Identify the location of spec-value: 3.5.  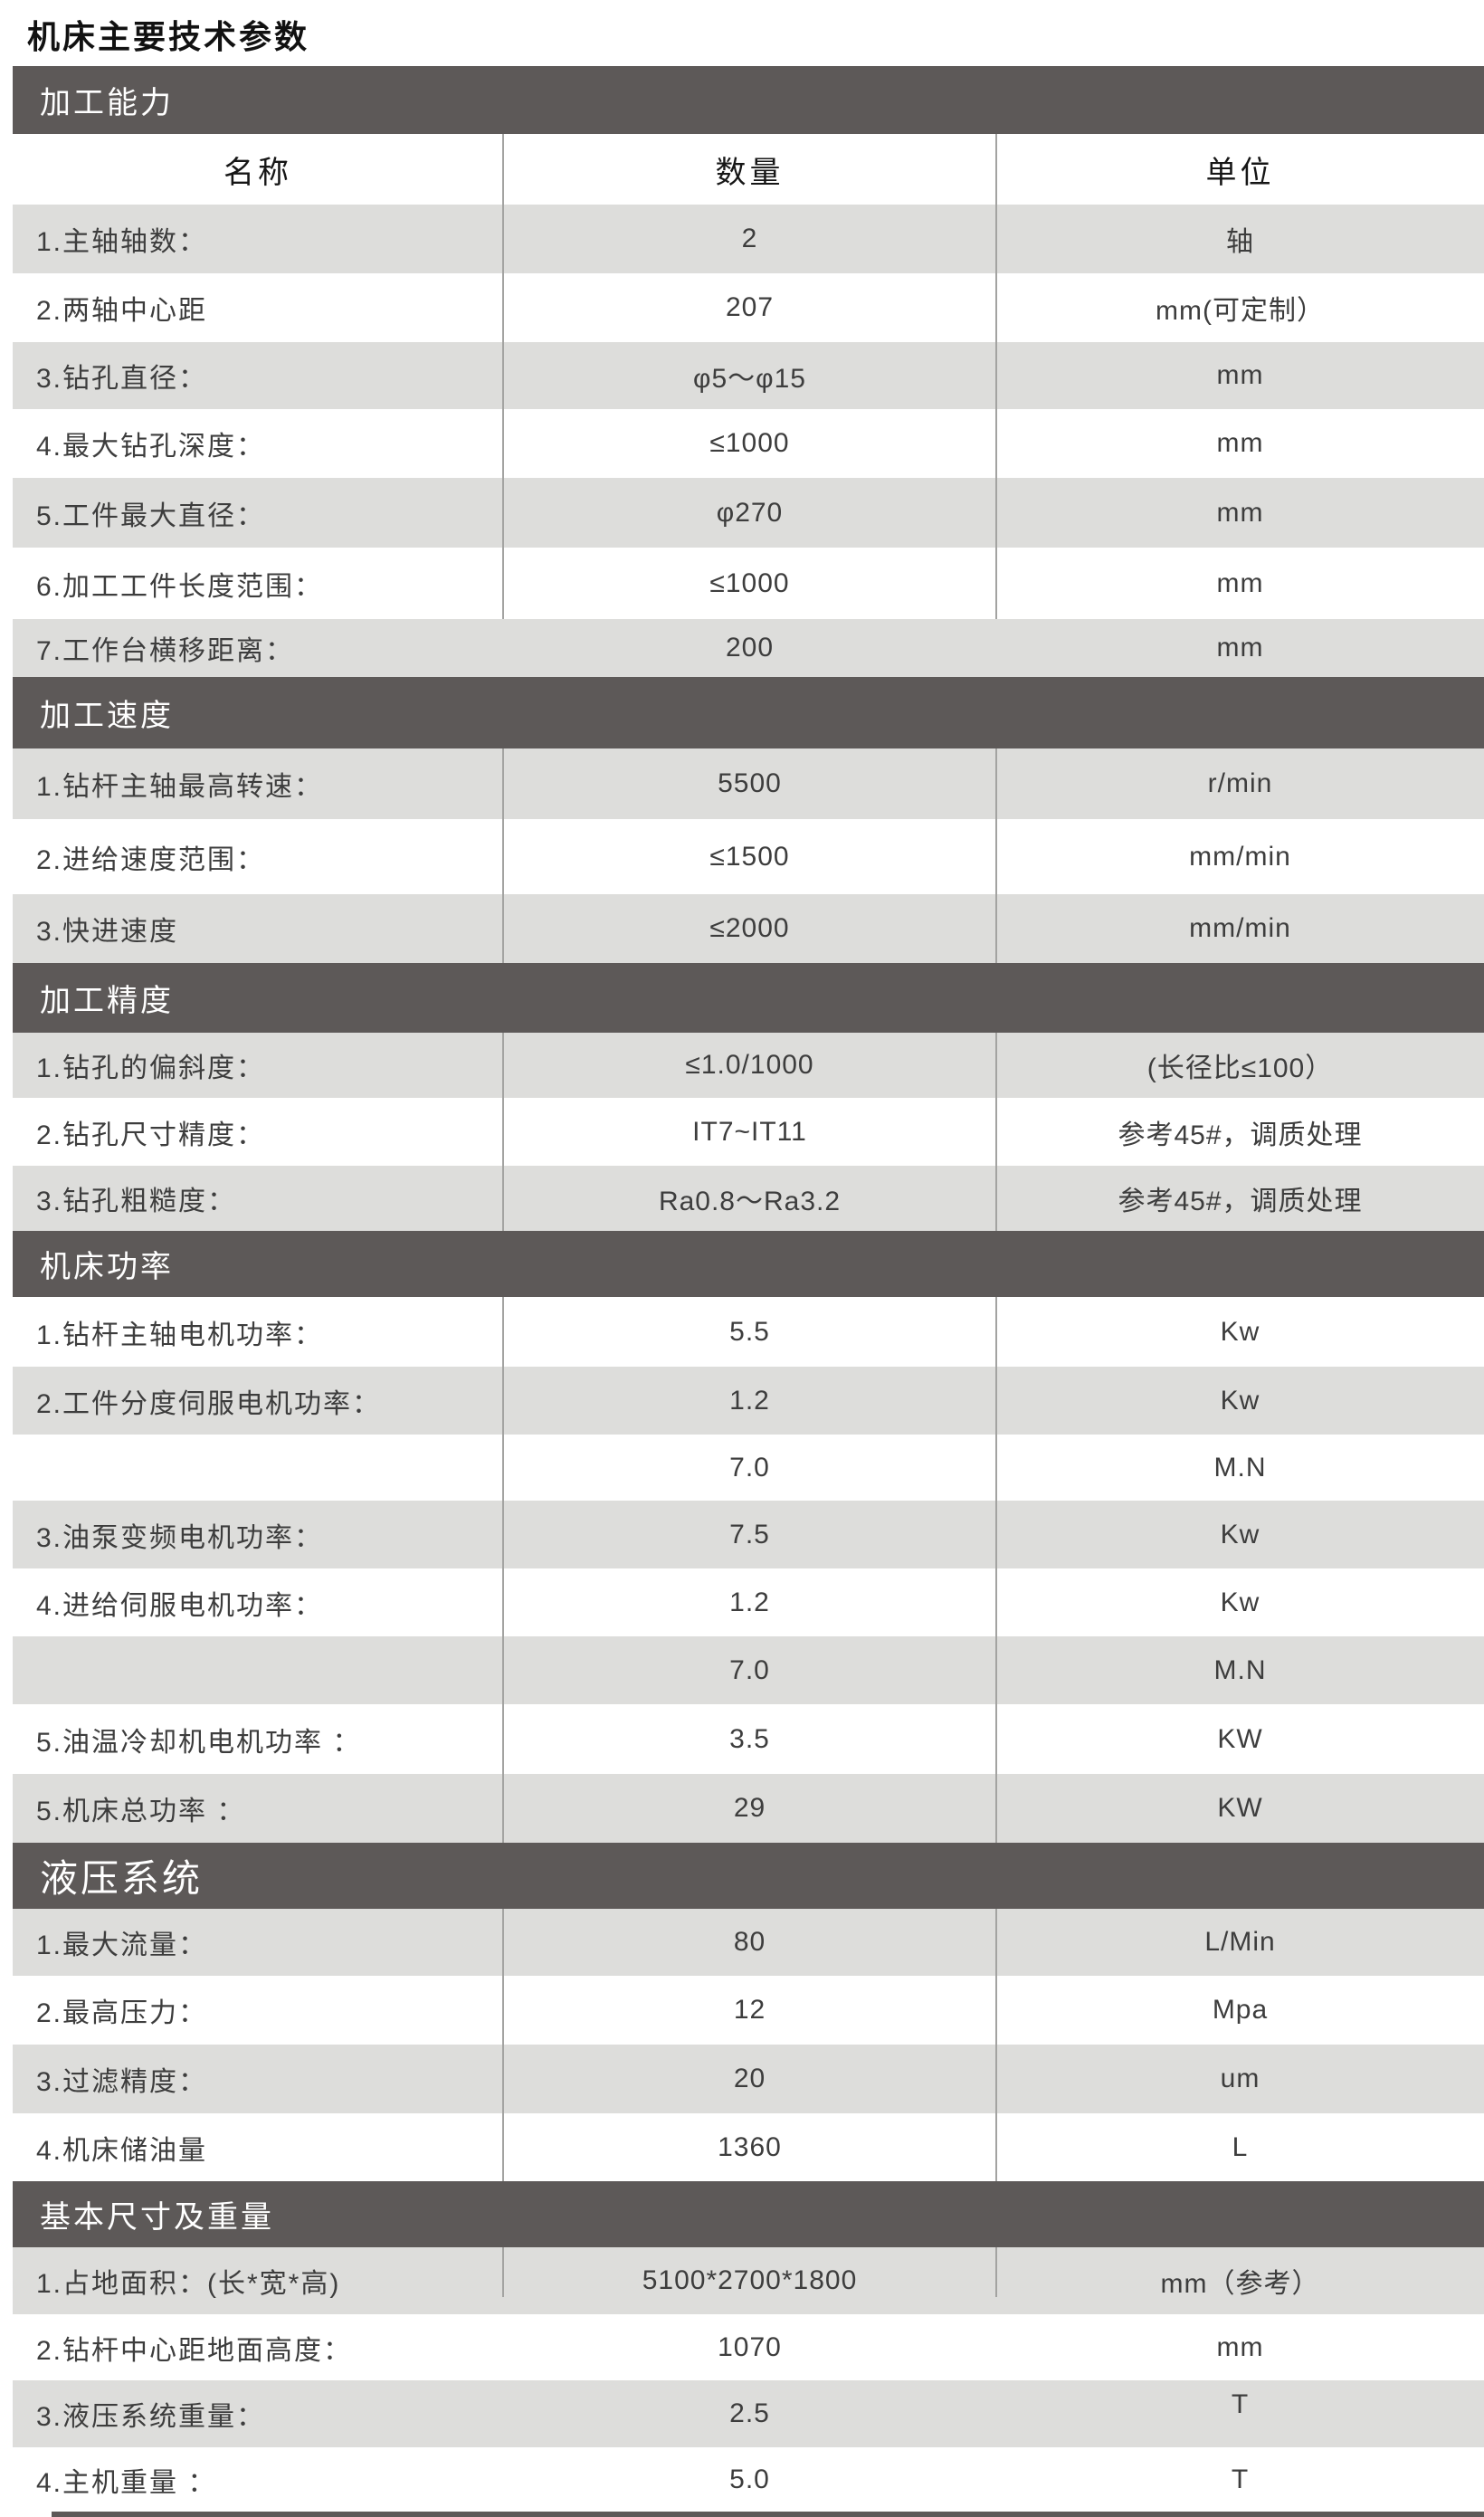
(749, 1738).